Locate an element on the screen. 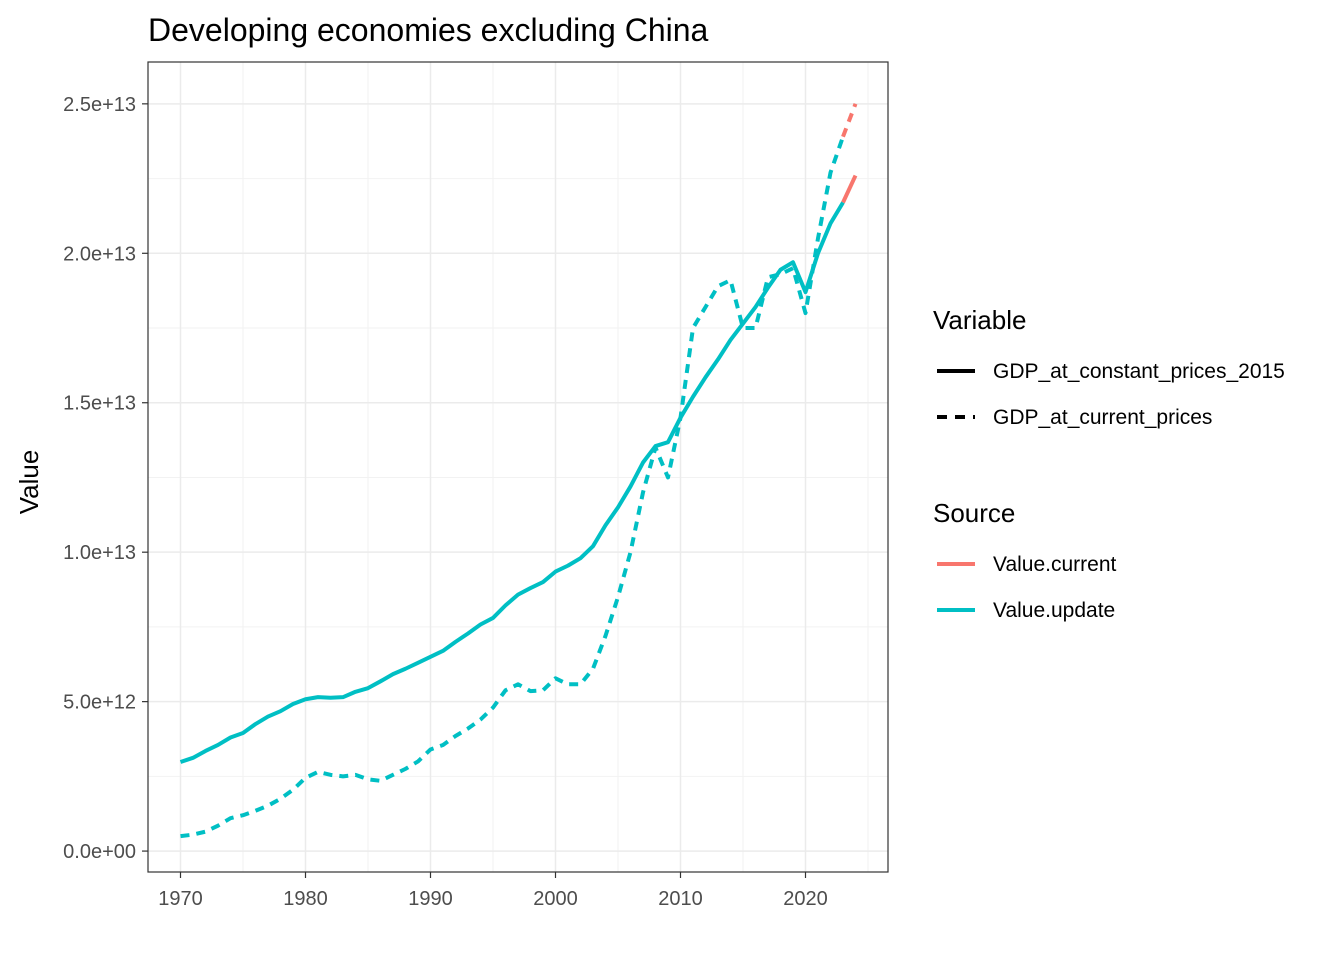 This screenshot has width=1344, height=960. legend-label-value-update: Value.update is located at coordinates (1054, 610).